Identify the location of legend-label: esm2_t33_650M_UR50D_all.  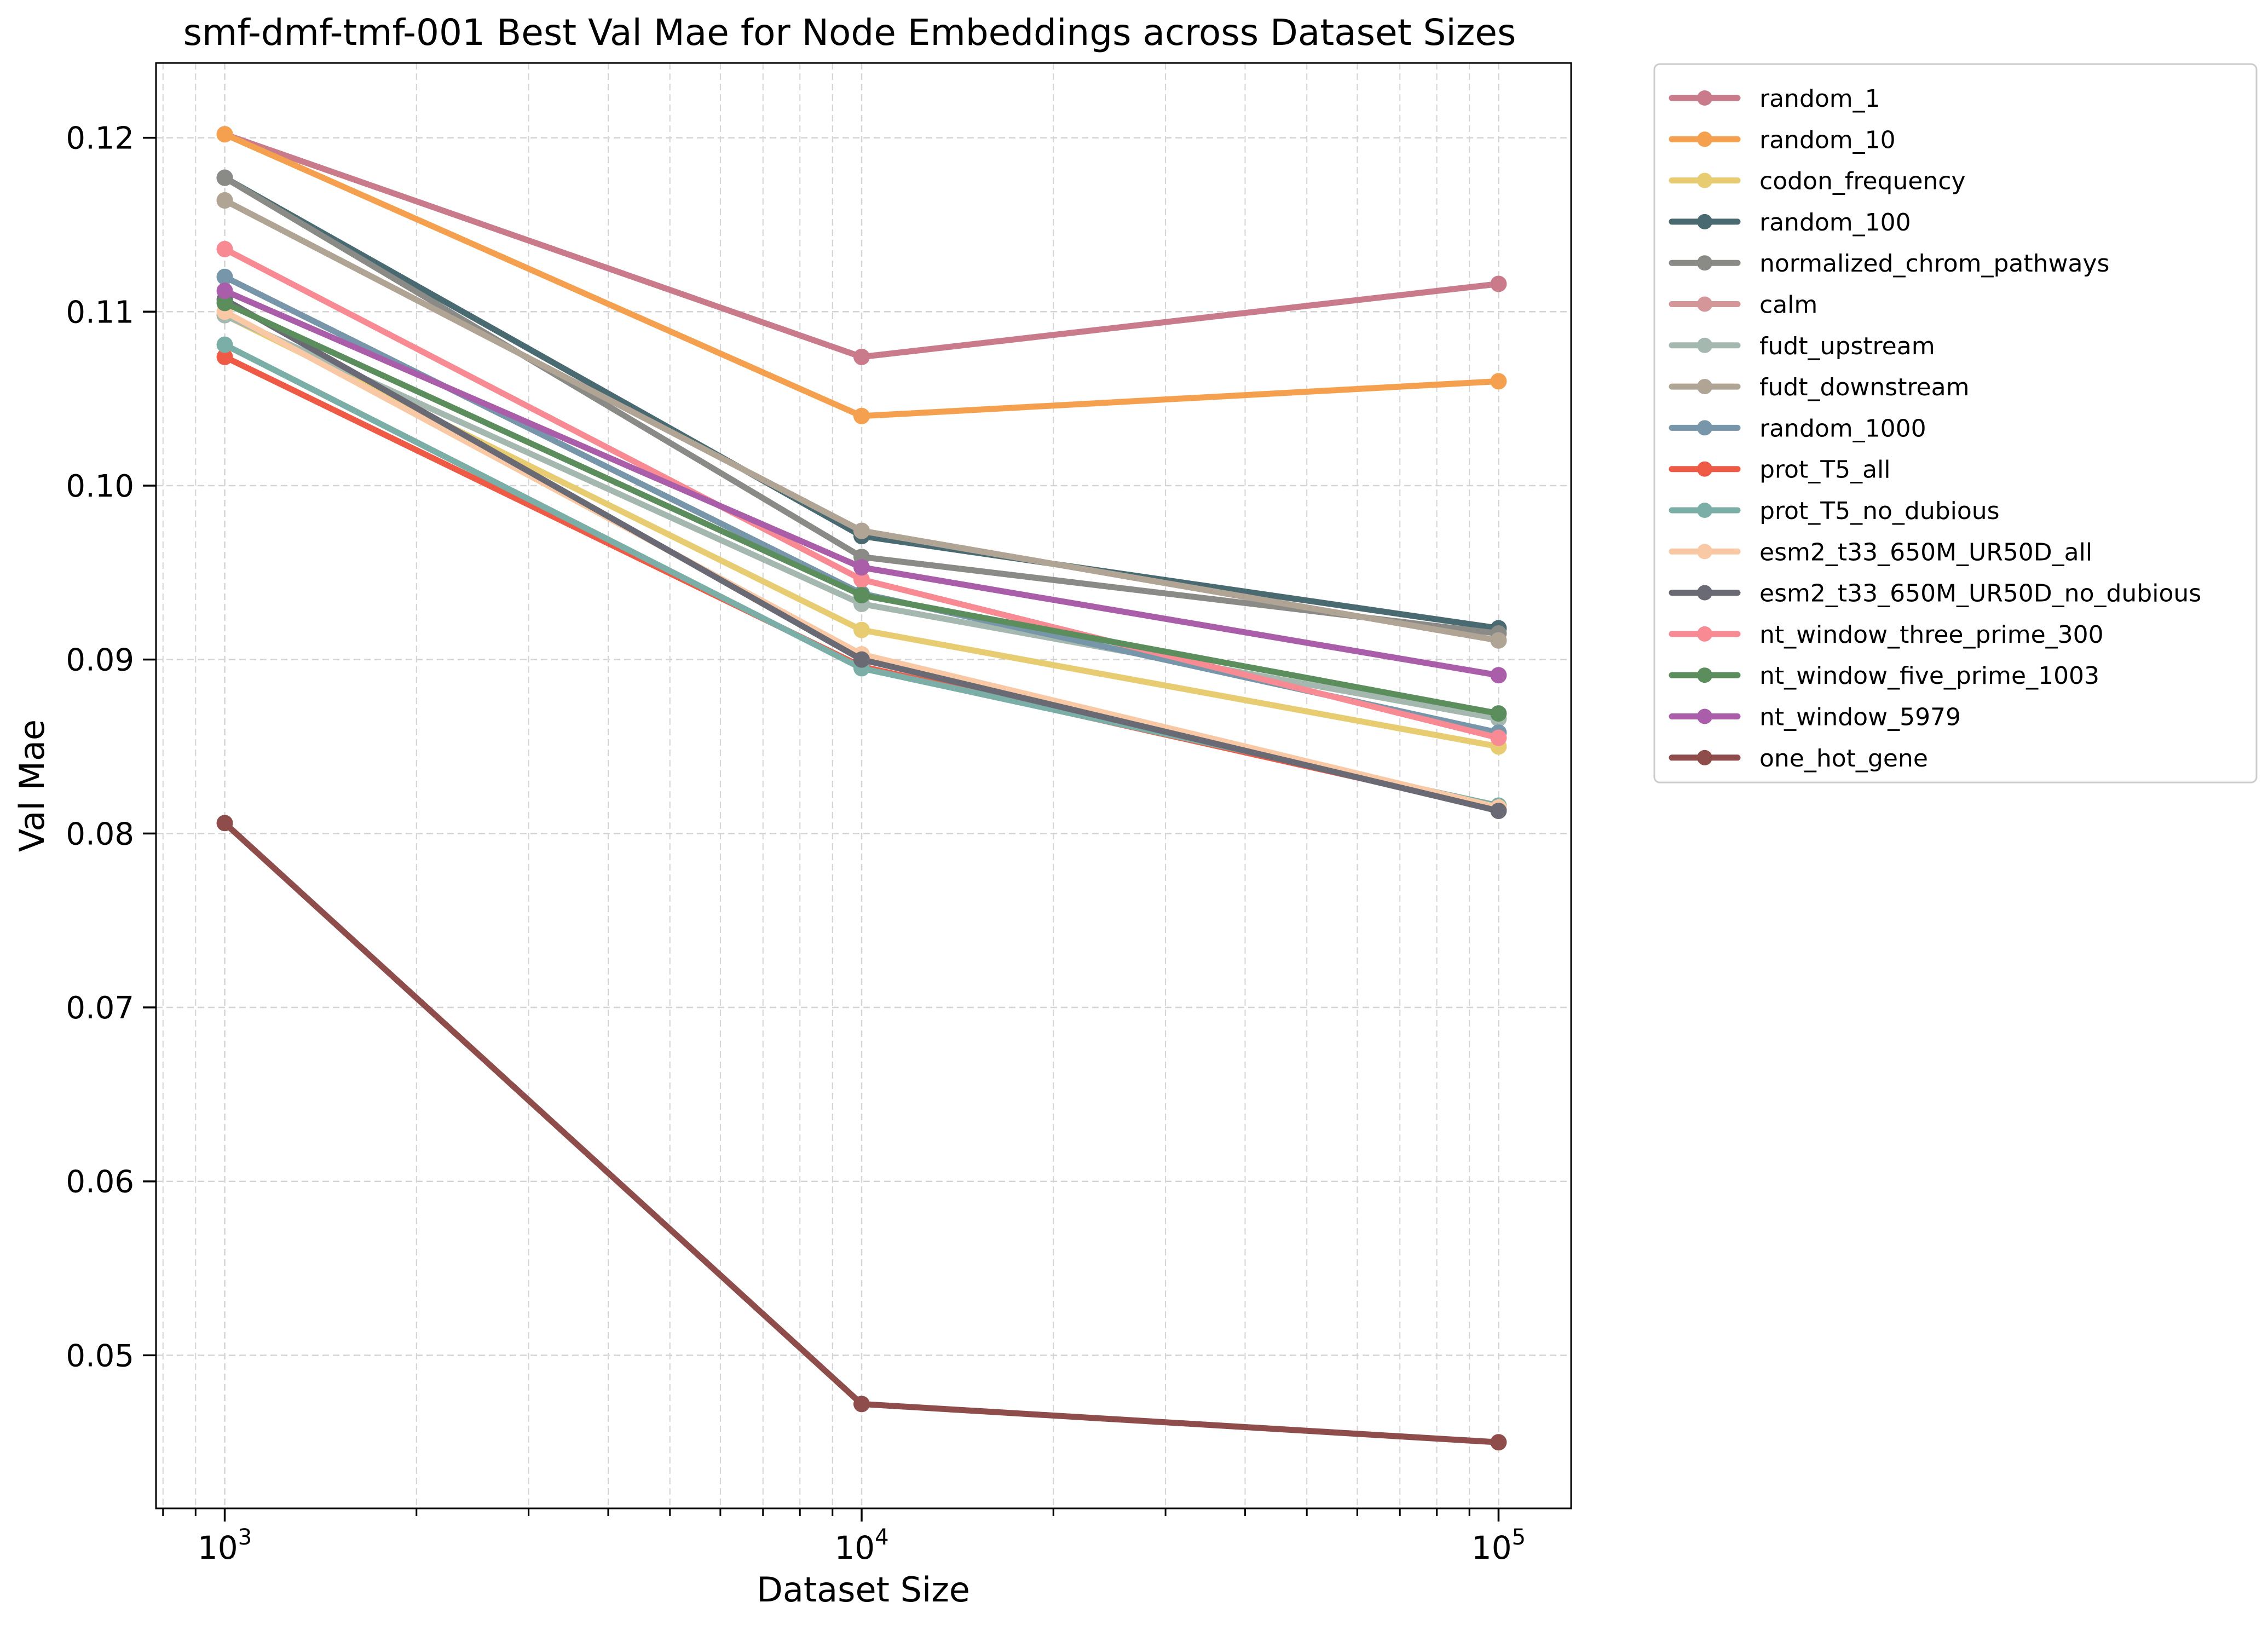
(1925, 552).